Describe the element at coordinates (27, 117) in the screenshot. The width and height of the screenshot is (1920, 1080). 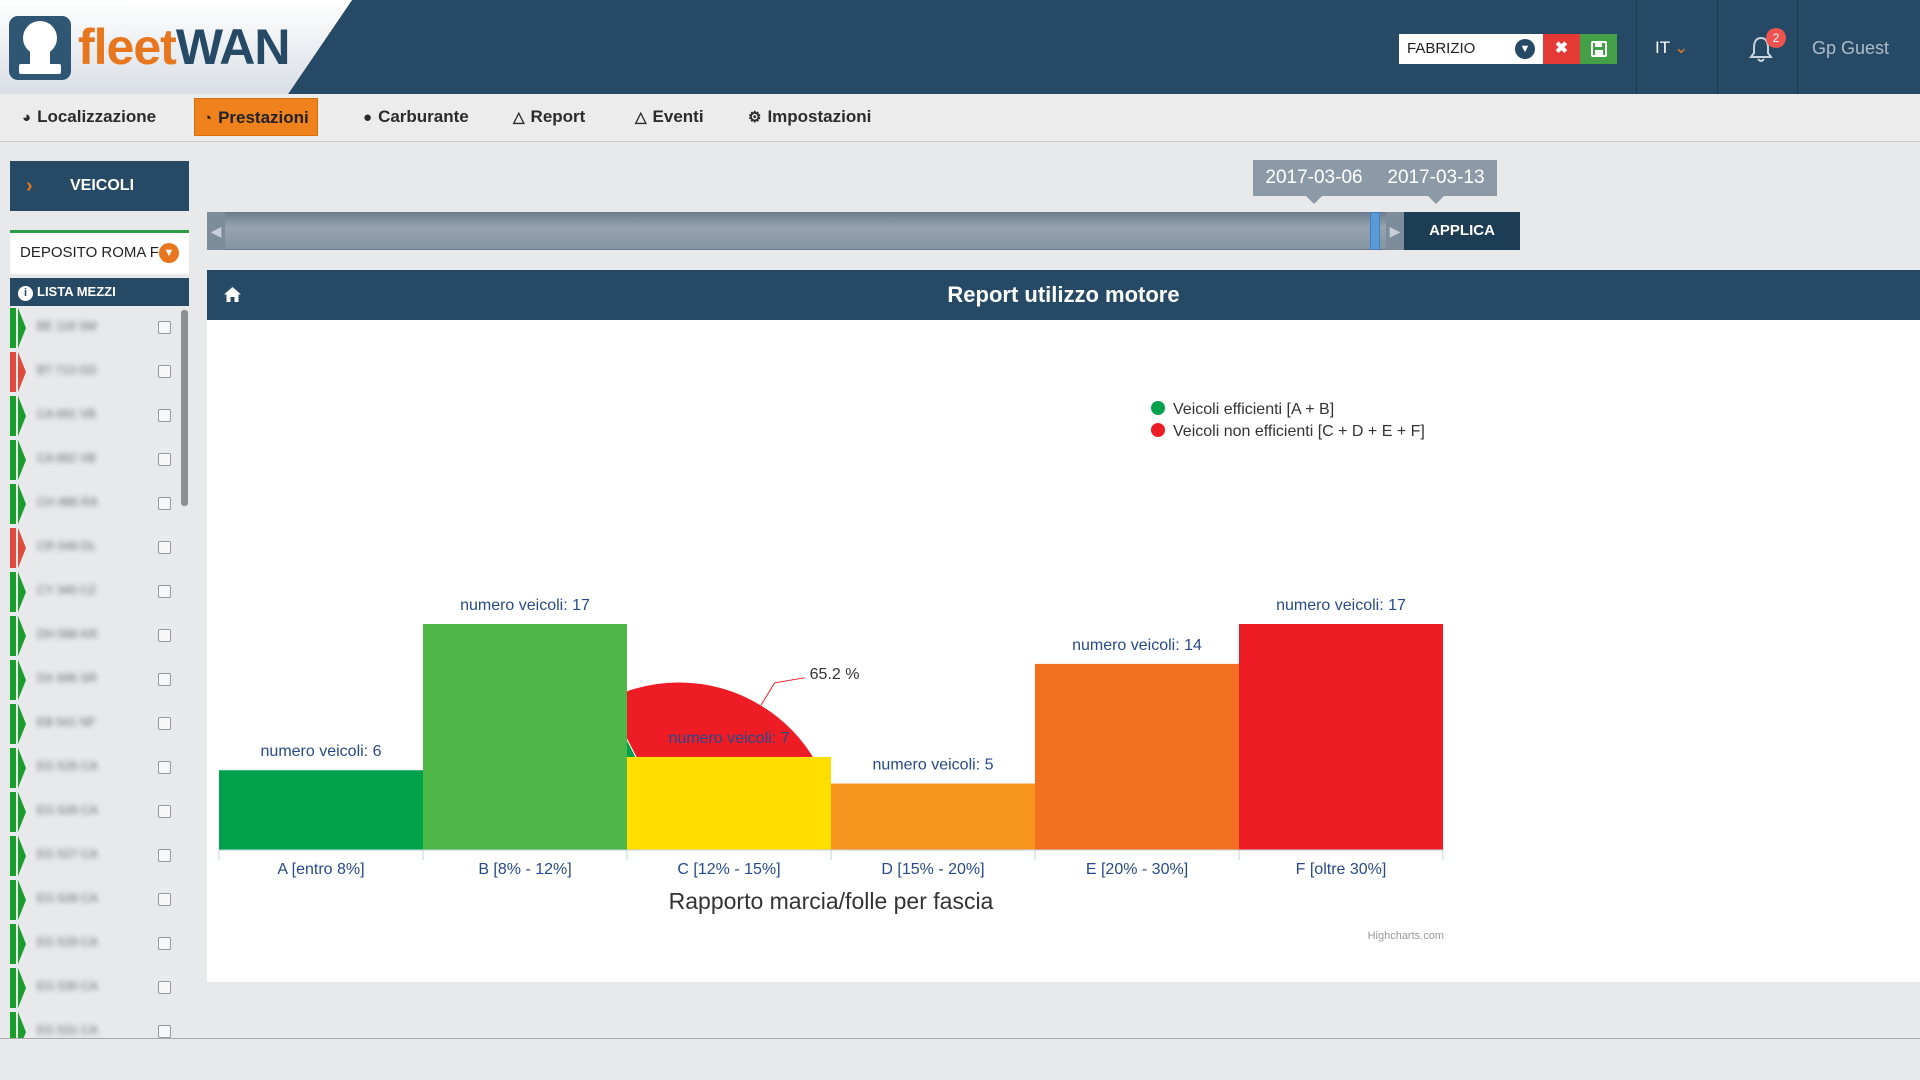
I see `dashboard-icon: ◕` at that location.